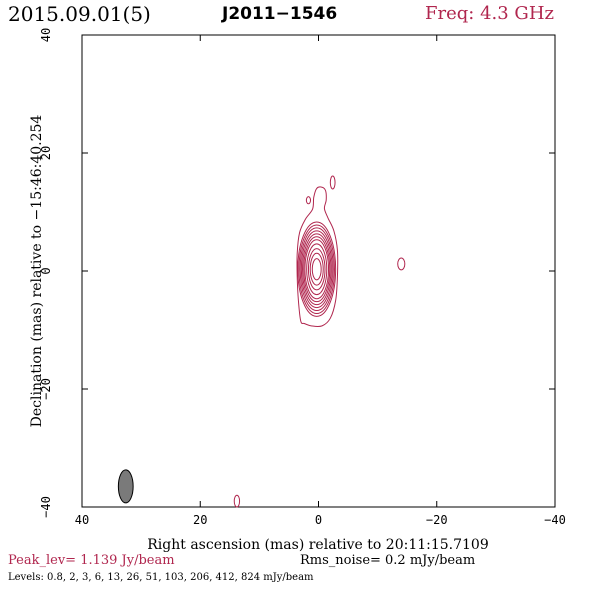  Describe the element at coordinates (46, 153) in the screenshot. I see `y-tick-label-3: 20` at that location.